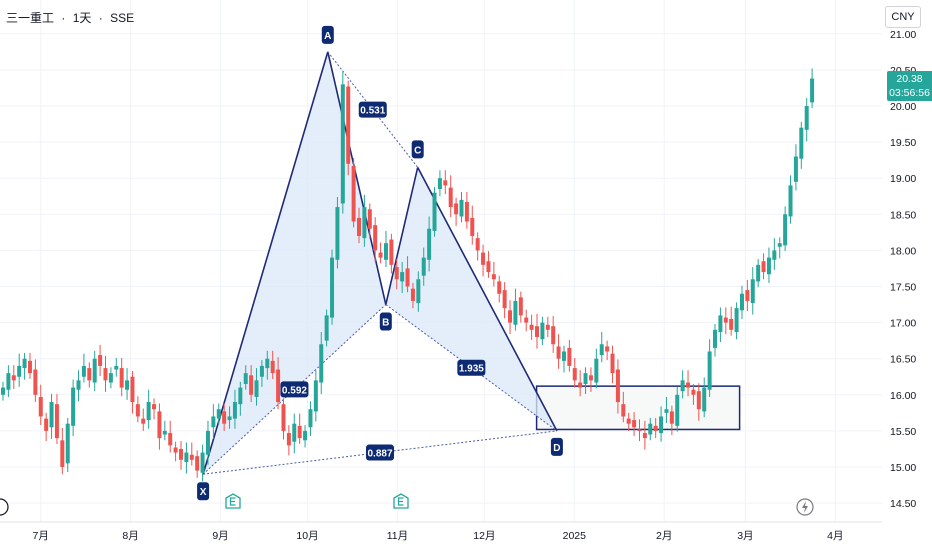  Describe the element at coordinates (575, 536) in the screenshot. I see `time-tick-label: 2025` at that location.